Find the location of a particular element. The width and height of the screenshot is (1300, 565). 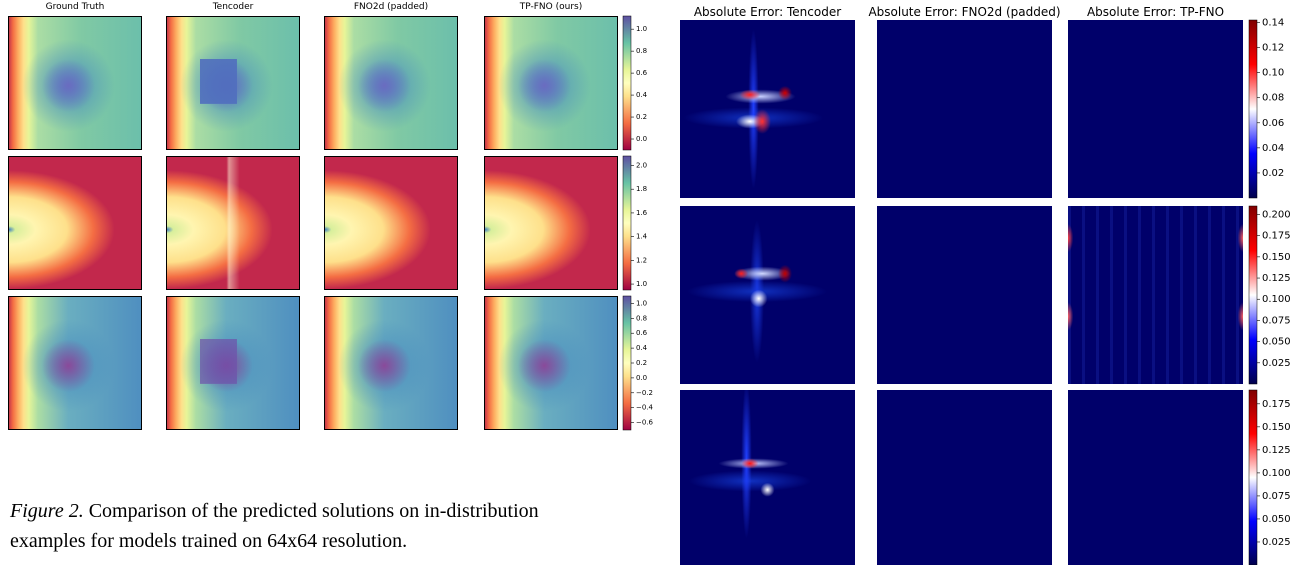

column-title: Absolute Error: FNO2d (padded) is located at coordinates (964, 12).